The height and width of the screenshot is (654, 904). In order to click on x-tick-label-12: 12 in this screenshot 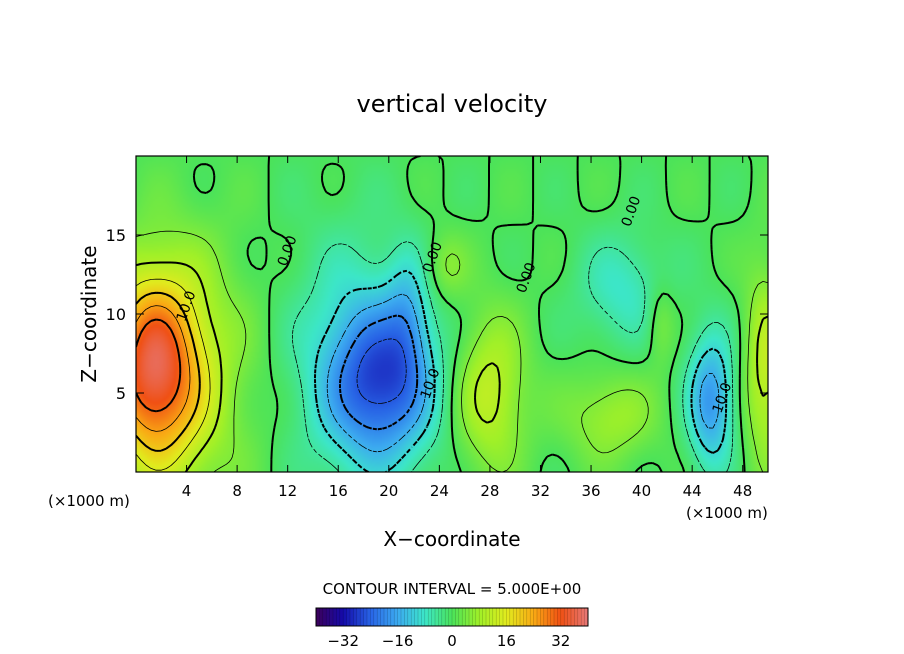, I will do `click(287, 491)`.